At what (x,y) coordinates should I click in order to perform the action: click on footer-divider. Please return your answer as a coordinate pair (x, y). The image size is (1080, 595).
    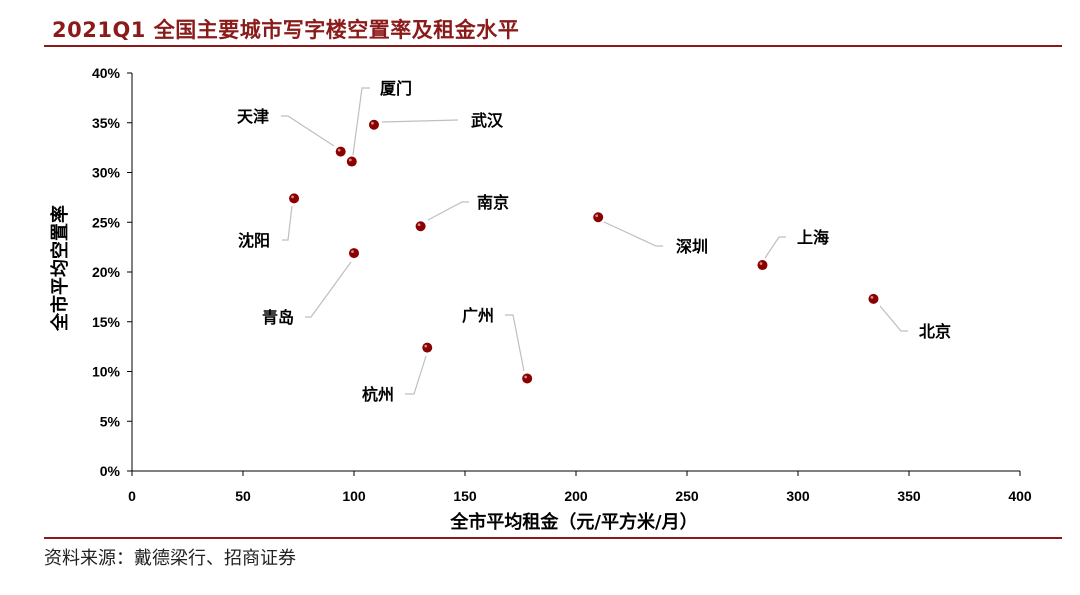
    Looking at the image, I should click on (553, 538).